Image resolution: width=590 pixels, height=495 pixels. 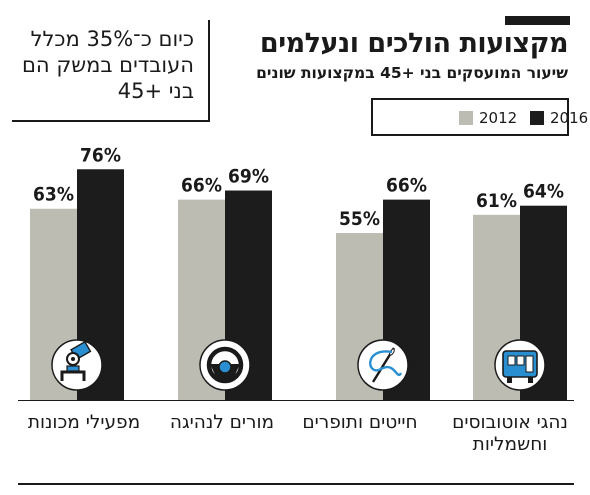 I want to click on legend-label-2016: 2016, so click(x=569, y=118).